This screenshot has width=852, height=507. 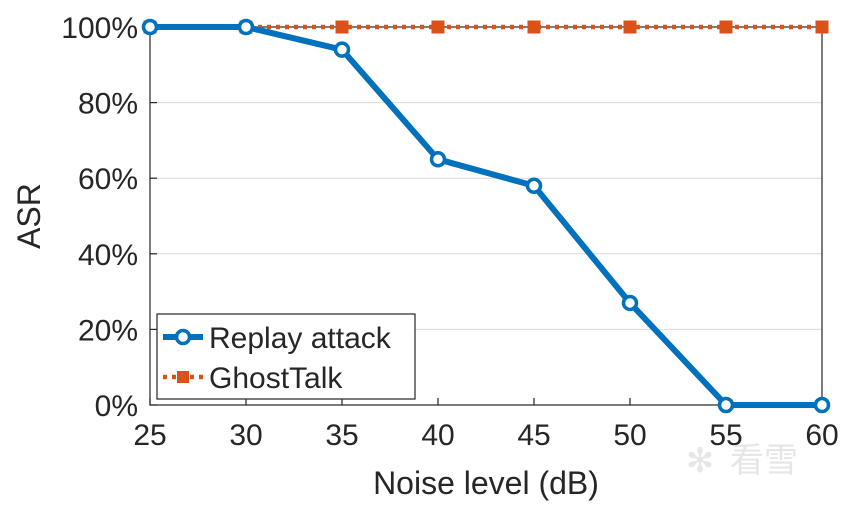 What do you see at coordinates (725, 435) in the screenshot?
I see `x-tick-label: 55` at bounding box center [725, 435].